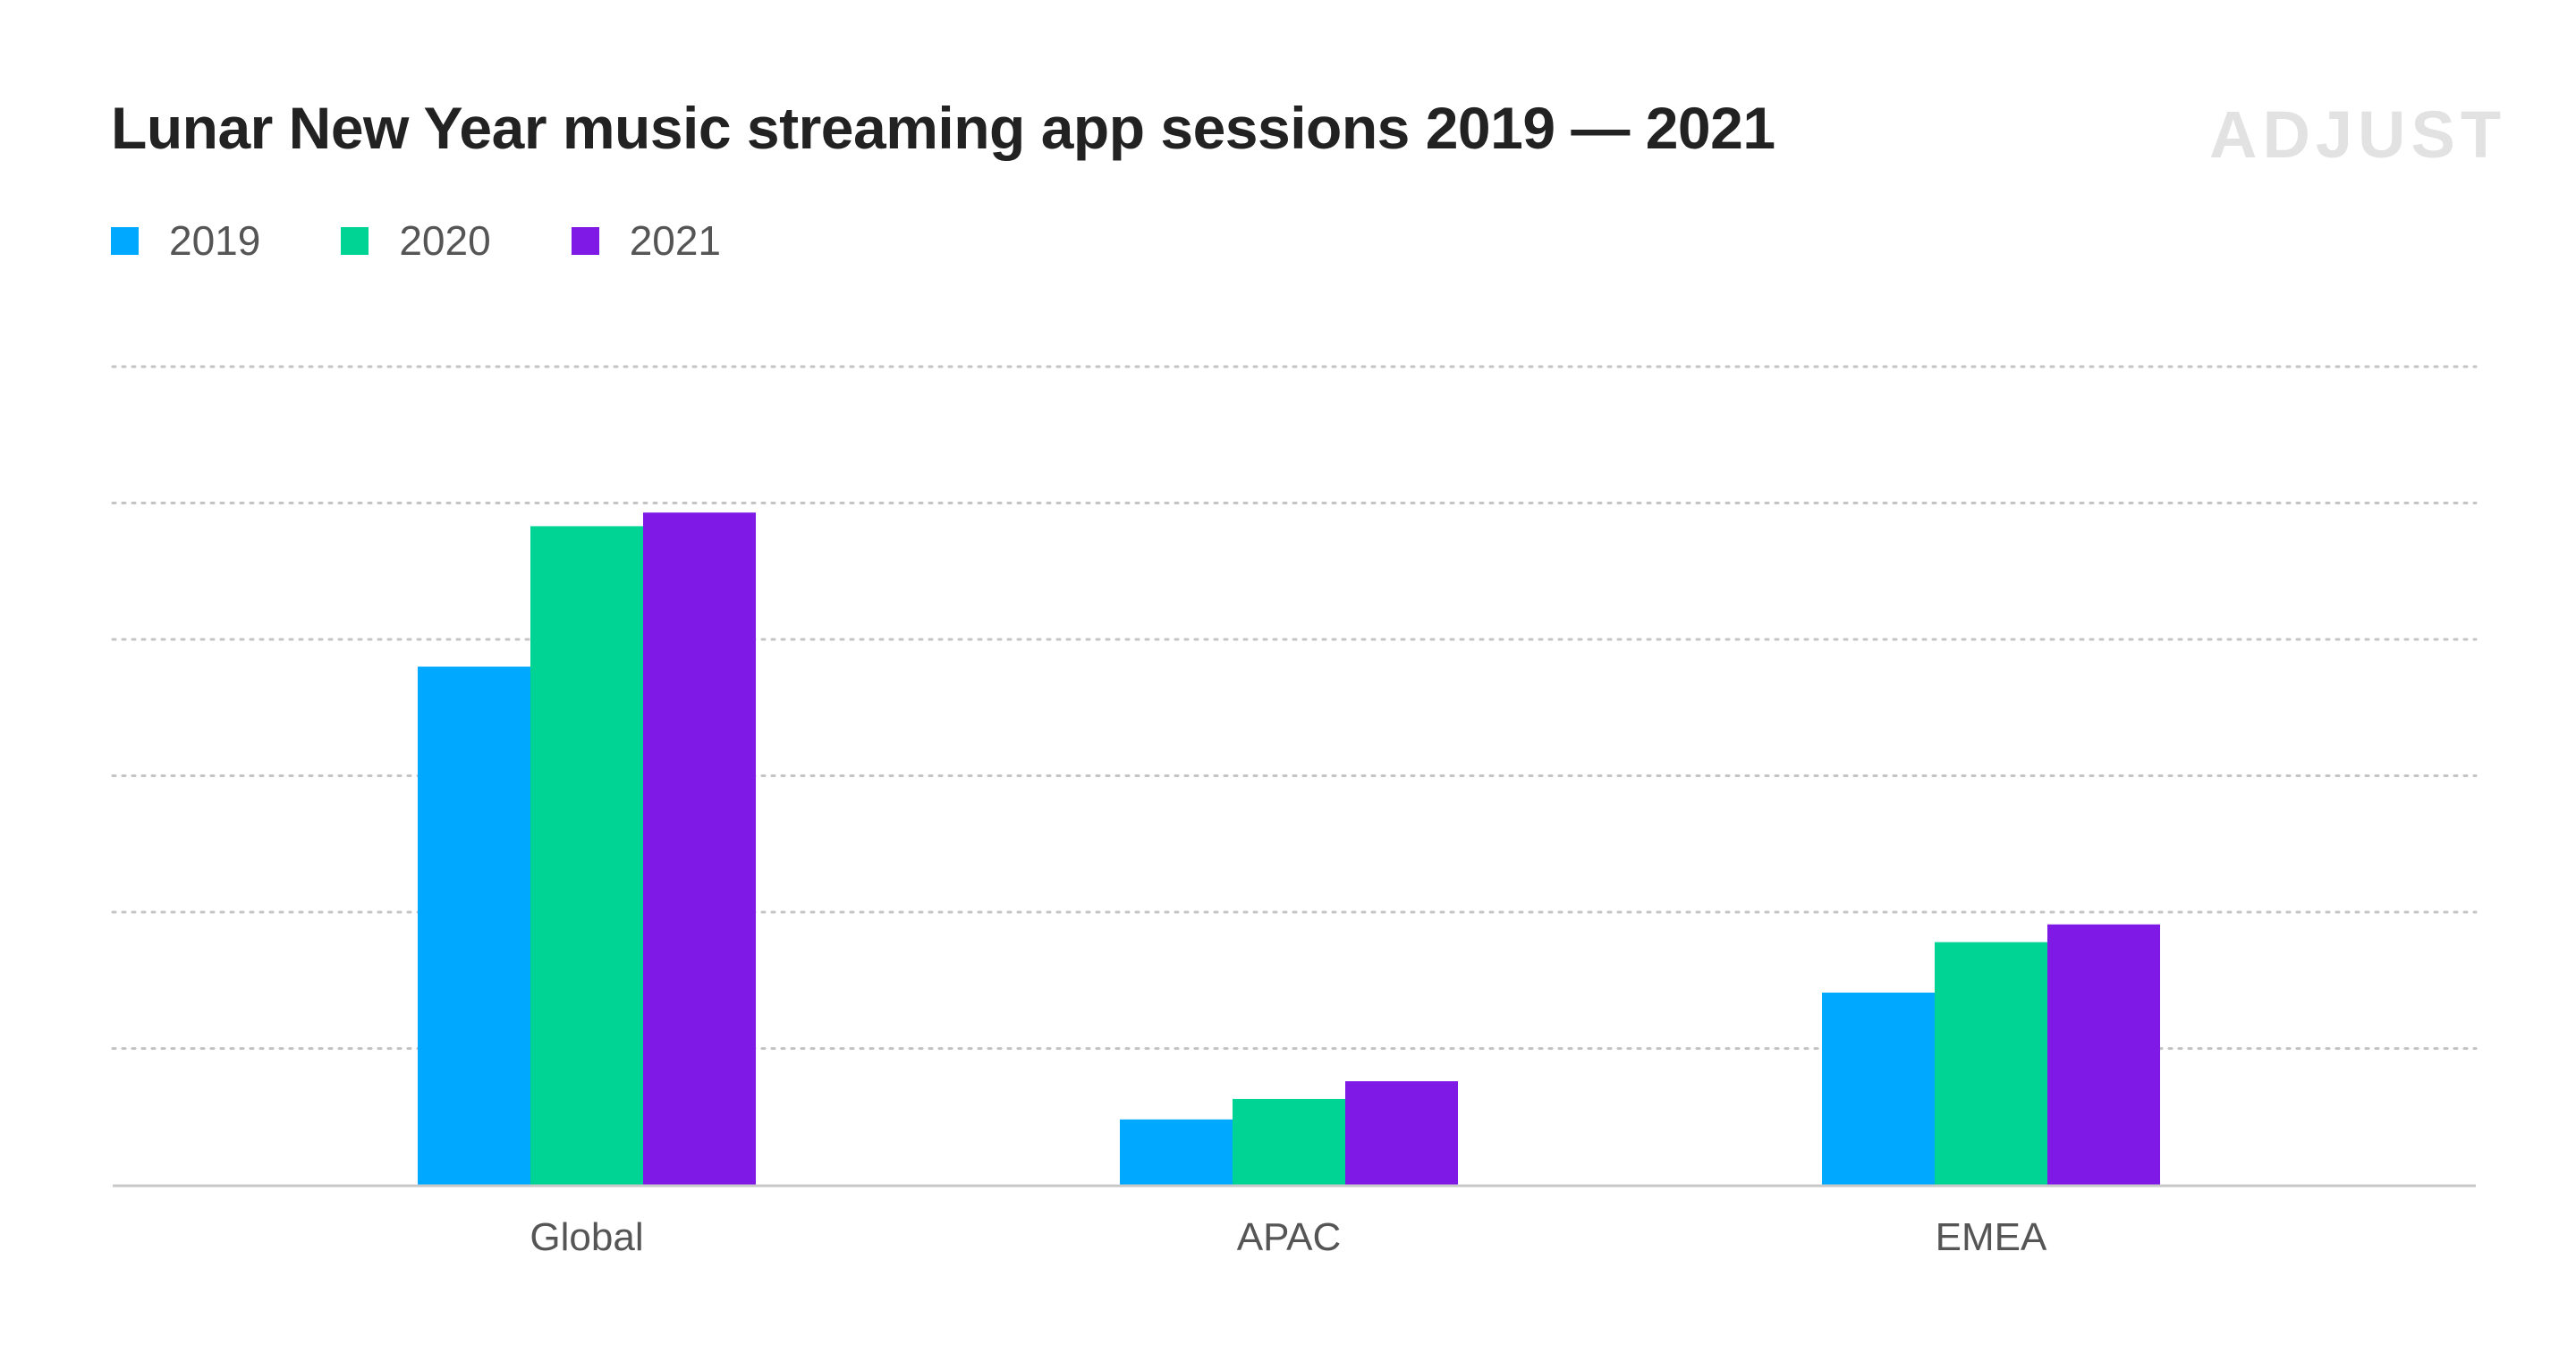  I want to click on bar-global-2019, so click(474, 925).